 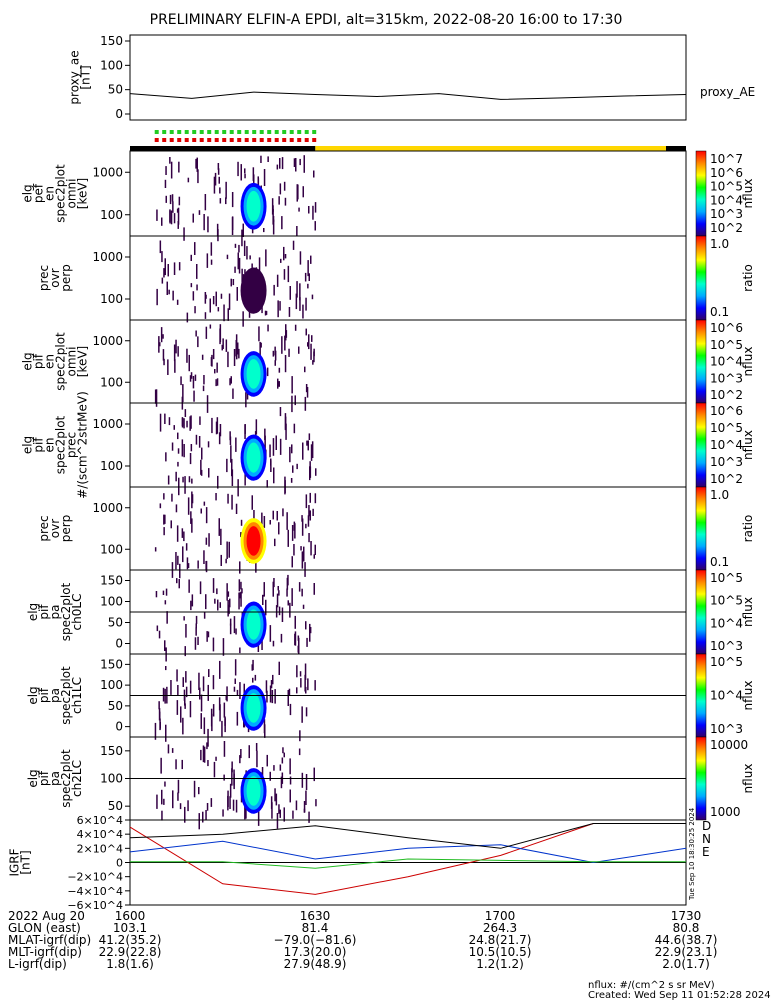 I want to click on igrf-tick-label: −2×10^4, so click(x=95, y=877).